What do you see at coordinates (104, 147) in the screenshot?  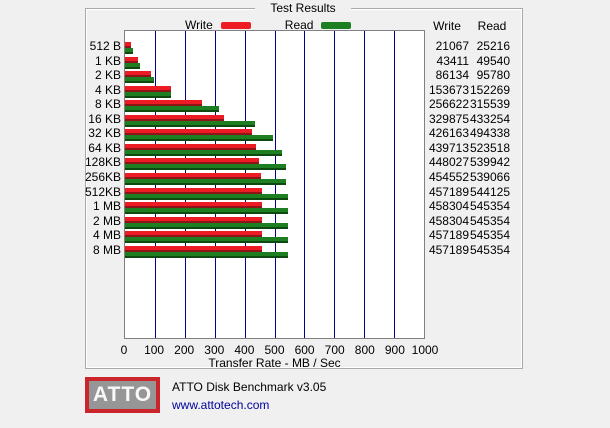 I see `row-label: 64 KB` at bounding box center [104, 147].